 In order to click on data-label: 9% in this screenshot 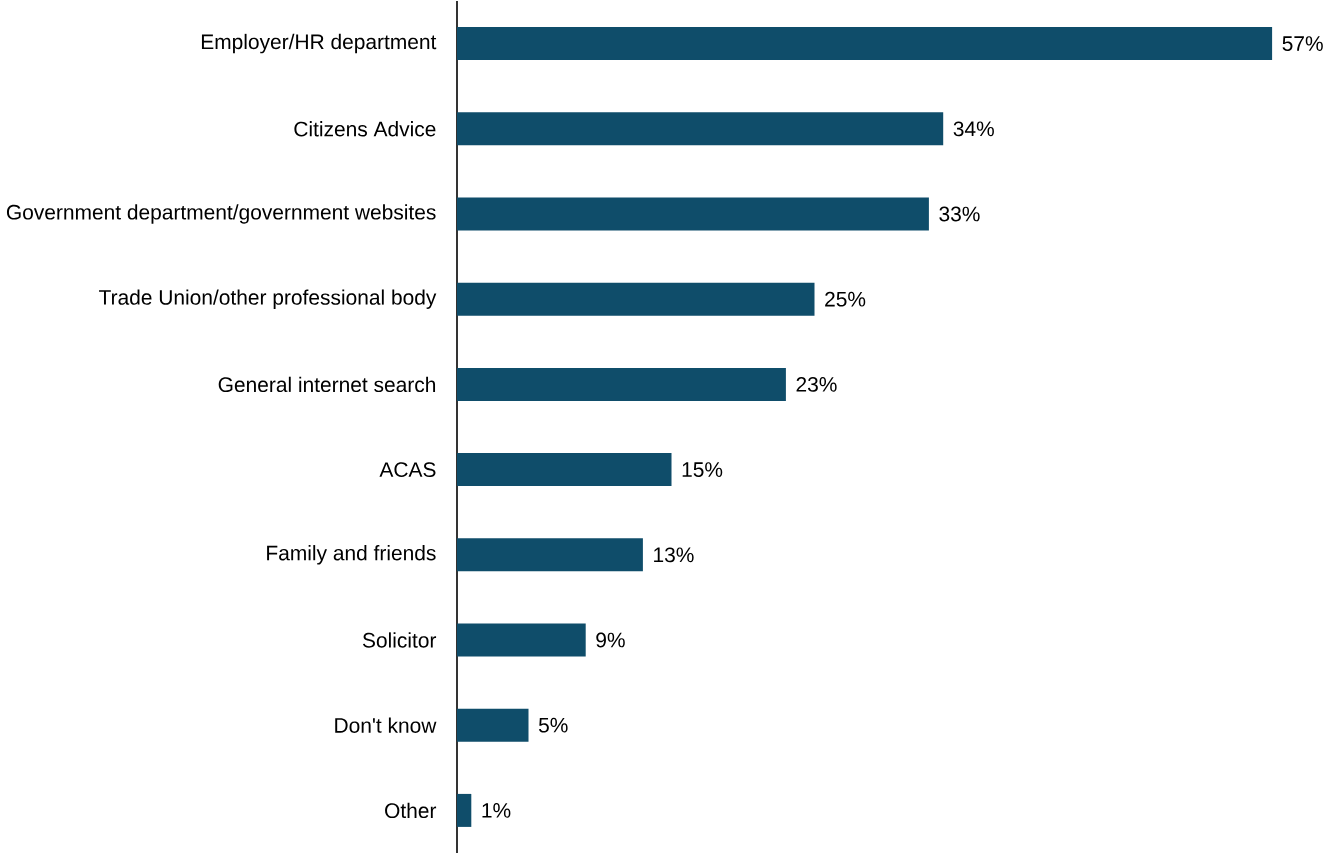, I will do `click(610, 640)`.